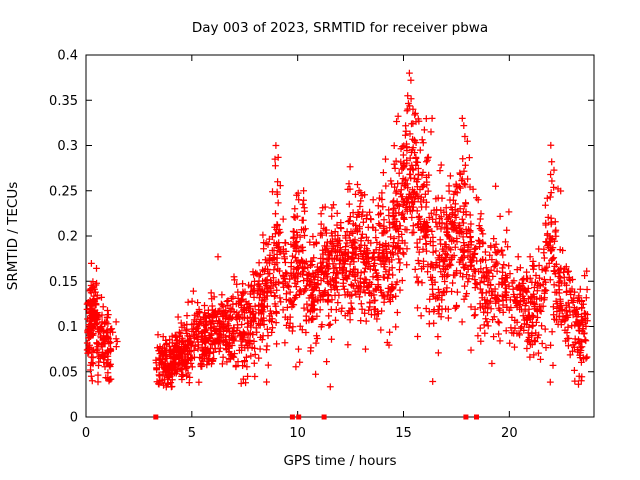  What do you see at coordinates (86, 433) in the screenshot?
I see `x-tick-label: 0` at bounding box center [86, 433].